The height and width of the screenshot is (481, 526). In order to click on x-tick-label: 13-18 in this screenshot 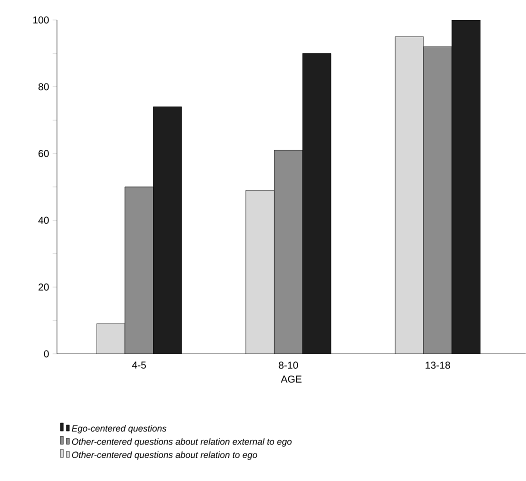, I will do `click(438, 365)`.